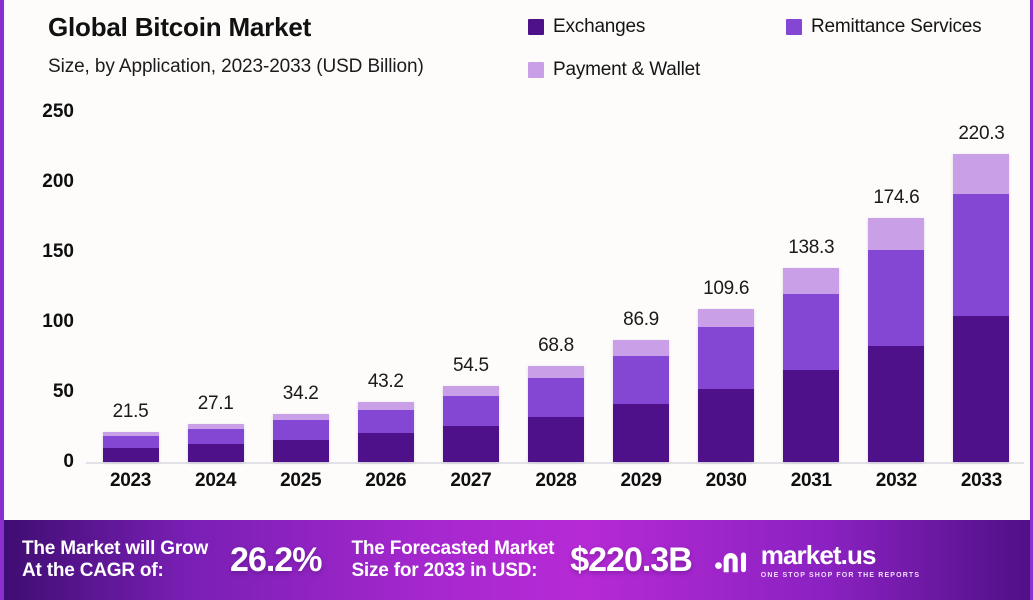 The height and width of the screenshot is (600, 1033). I want to click on bar-group-2031: 138.3, so click(811, 279).